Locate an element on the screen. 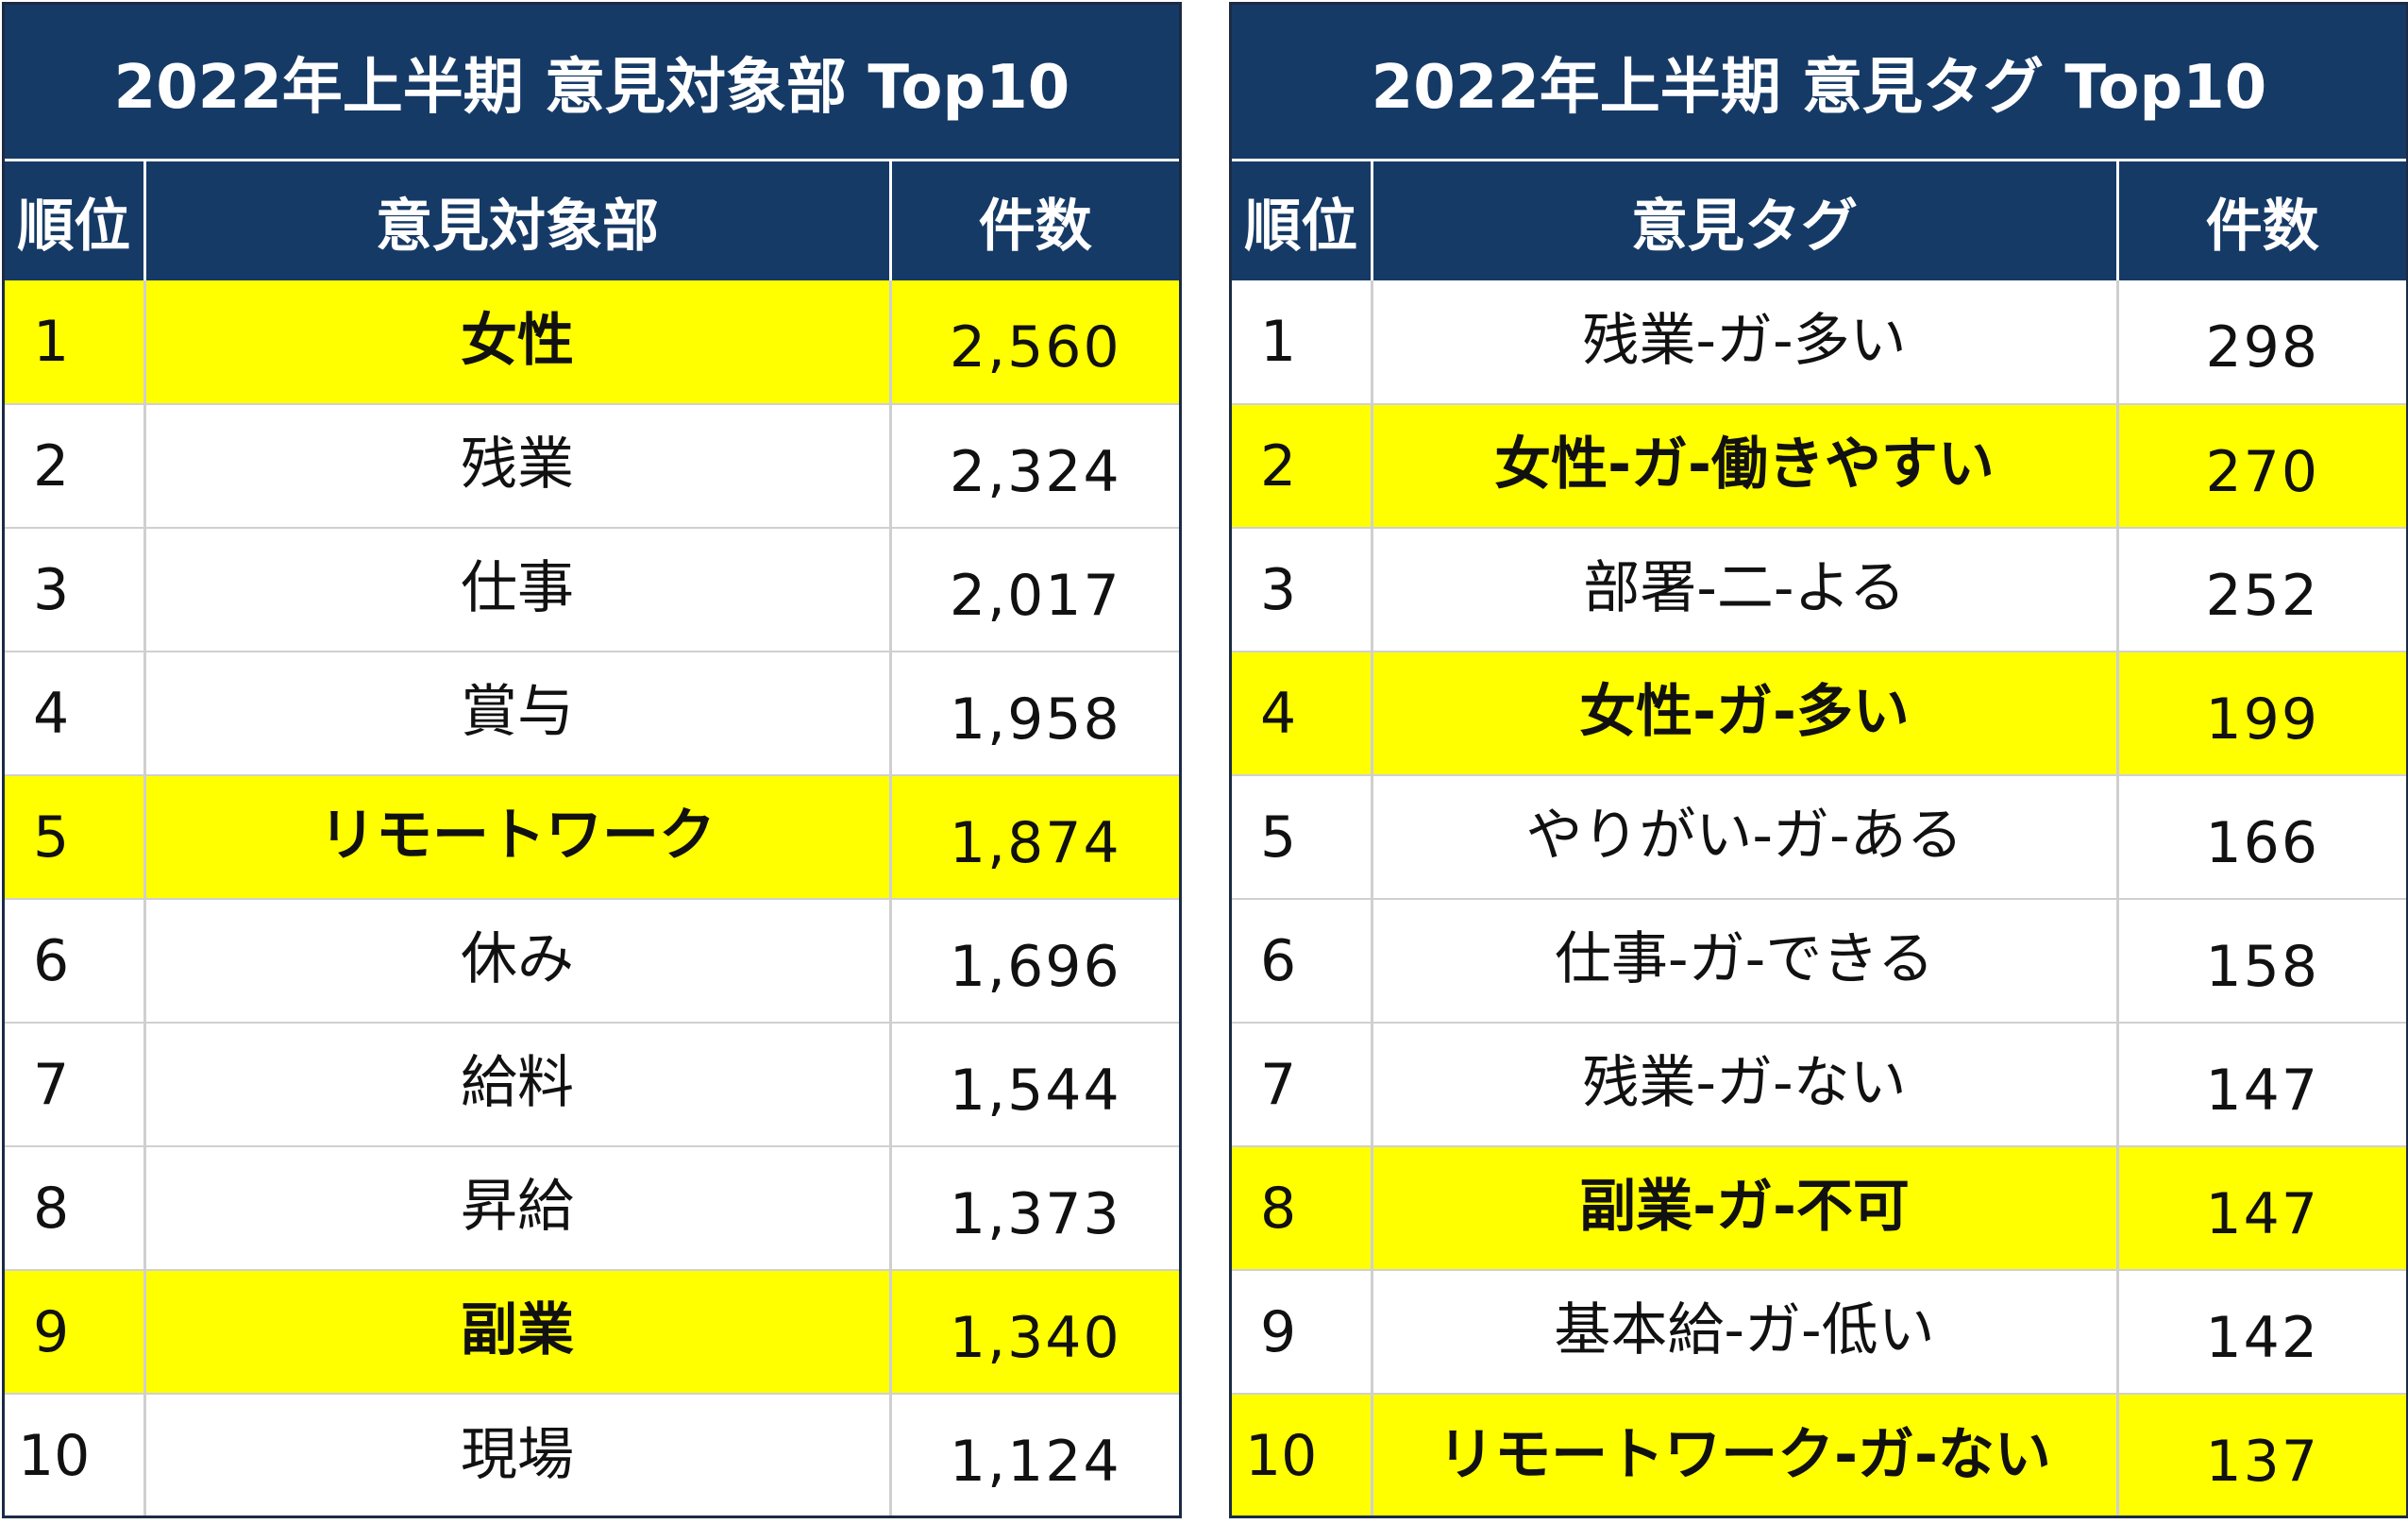 The width and height of the screenshot is (2408, 1524). right-header-row: 順位 意見タグ 件数 is located at coordinates (1819, 220).